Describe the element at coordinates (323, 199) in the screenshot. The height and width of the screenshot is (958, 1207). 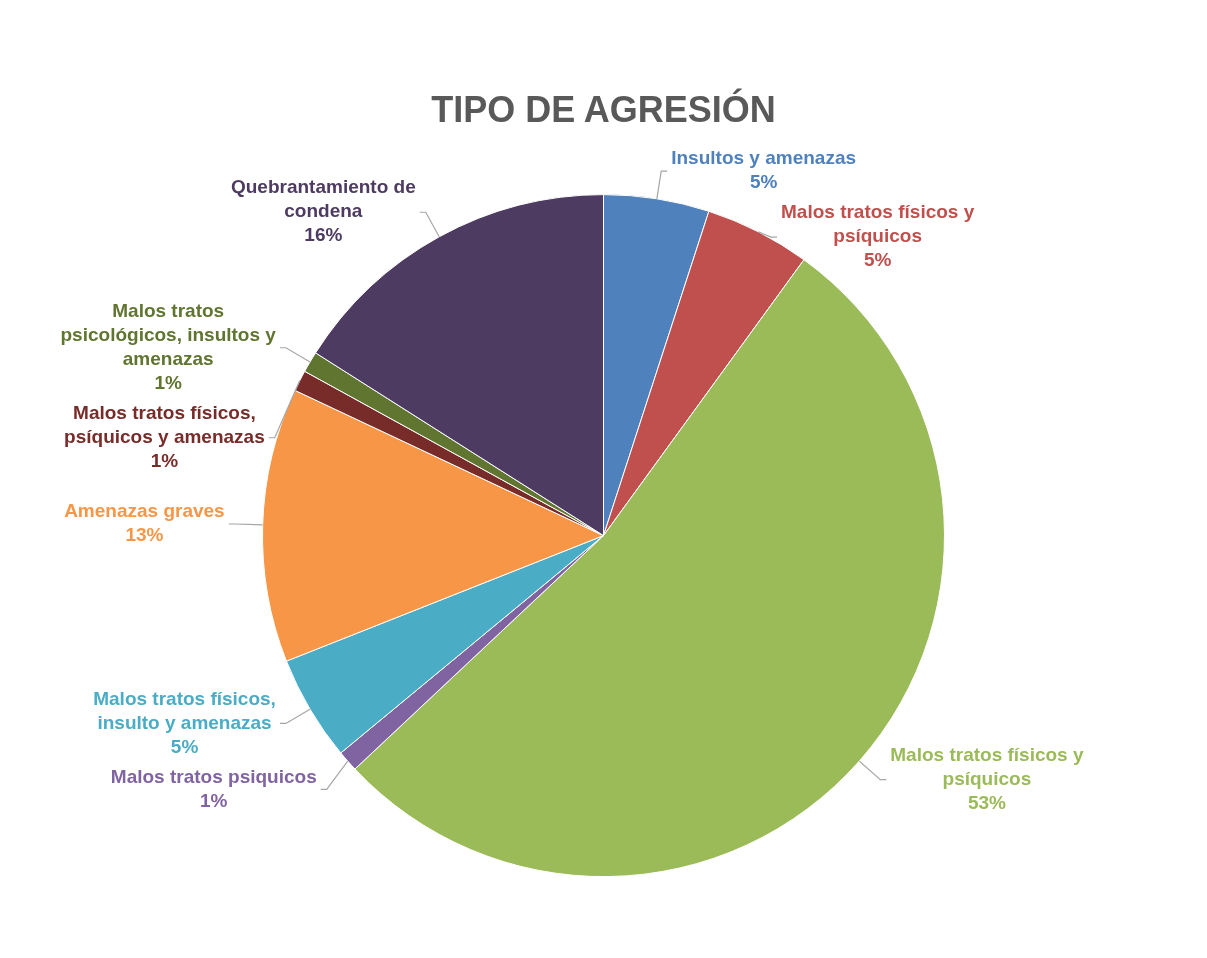
I see `slice-label: Quebrantamiento de condena` at that location.